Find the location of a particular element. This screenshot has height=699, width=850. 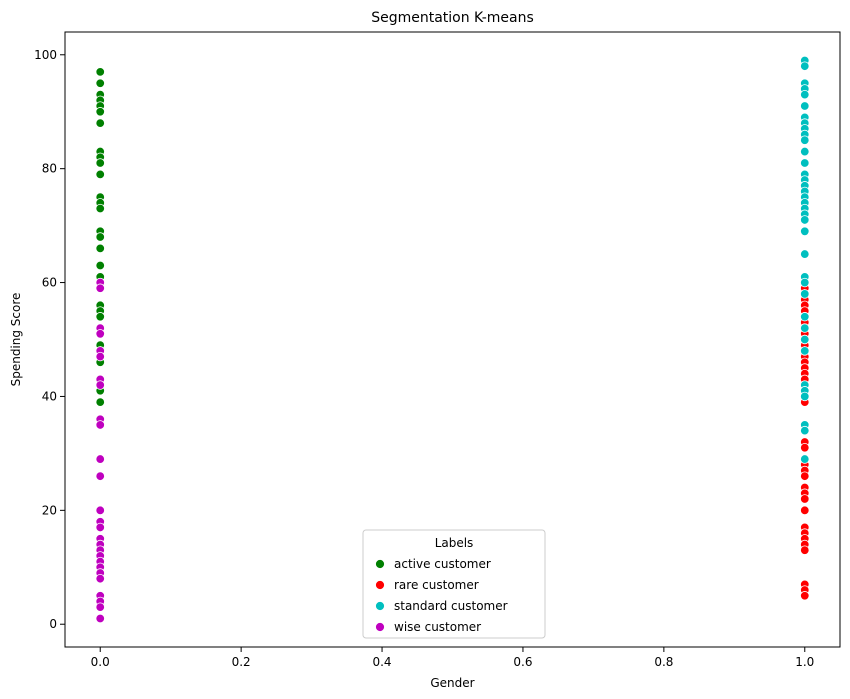

y-tick-label-4: 80 is located at coordinates (49, 169).